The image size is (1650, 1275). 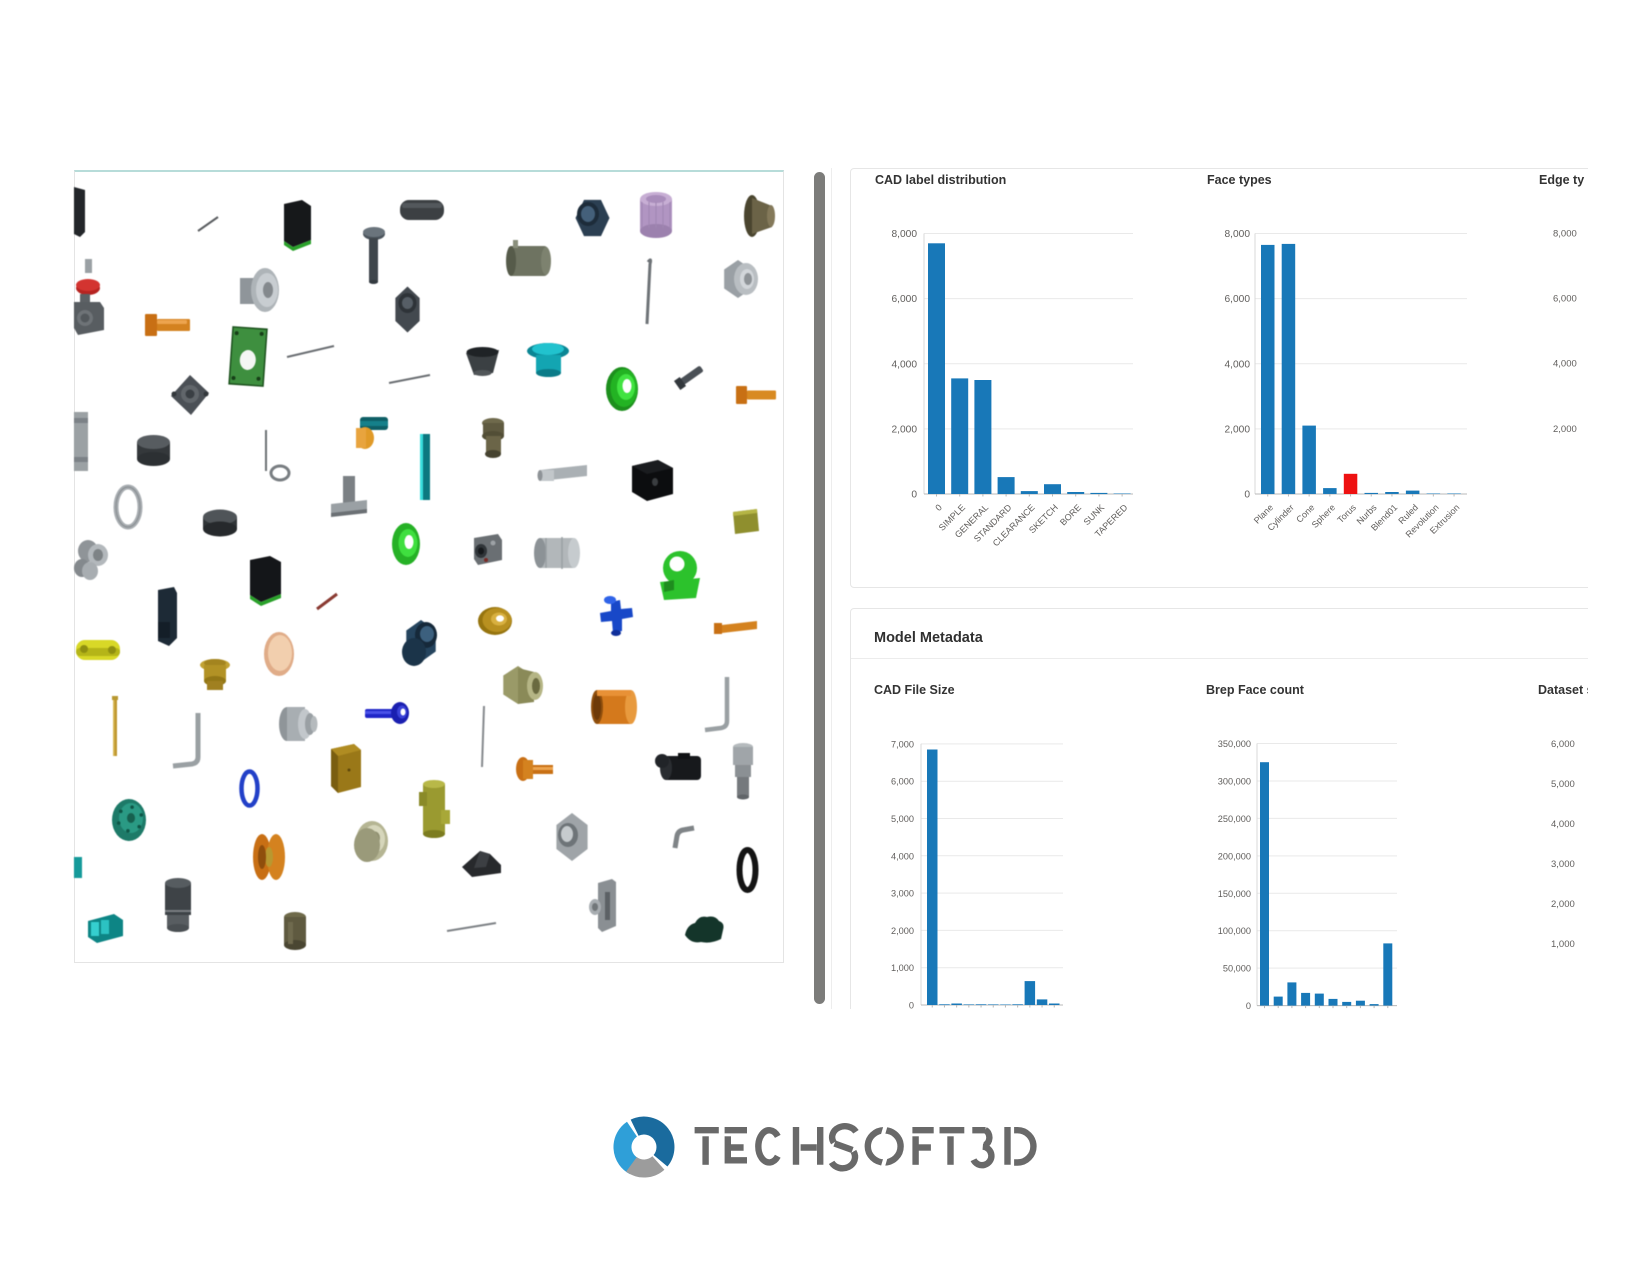 What do you see at coordinates (1070, 514) in the screenshot?
I see `svg-text: BORE` at bounding box center [1070, 514].